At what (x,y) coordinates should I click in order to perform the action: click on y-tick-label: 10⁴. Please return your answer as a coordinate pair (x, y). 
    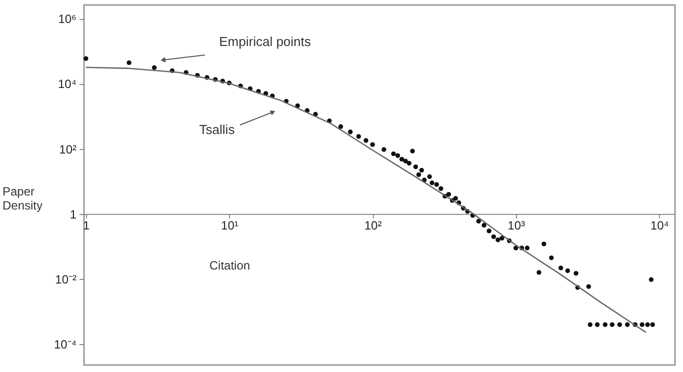
    Looking at the image, I should click on (67, 84).